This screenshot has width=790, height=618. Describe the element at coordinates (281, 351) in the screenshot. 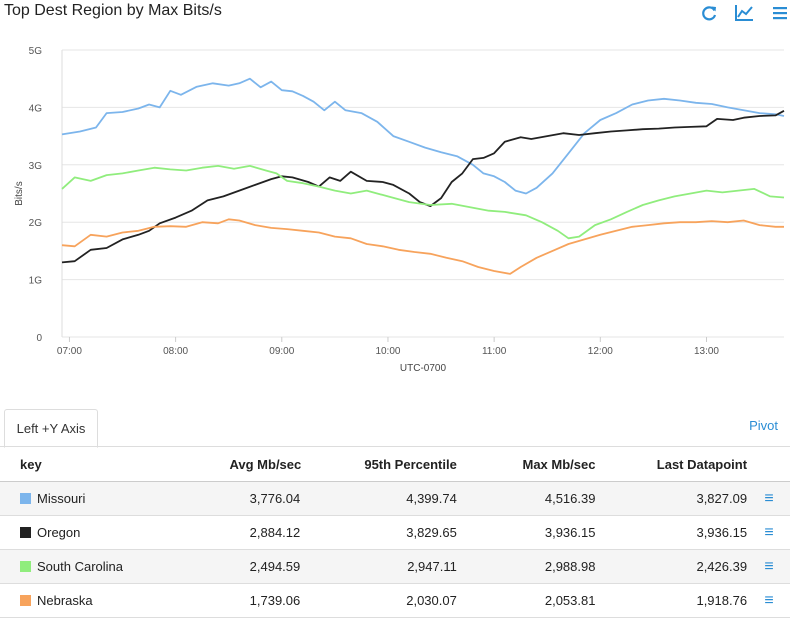

I see `x-tick-label: 09:00` at that location.